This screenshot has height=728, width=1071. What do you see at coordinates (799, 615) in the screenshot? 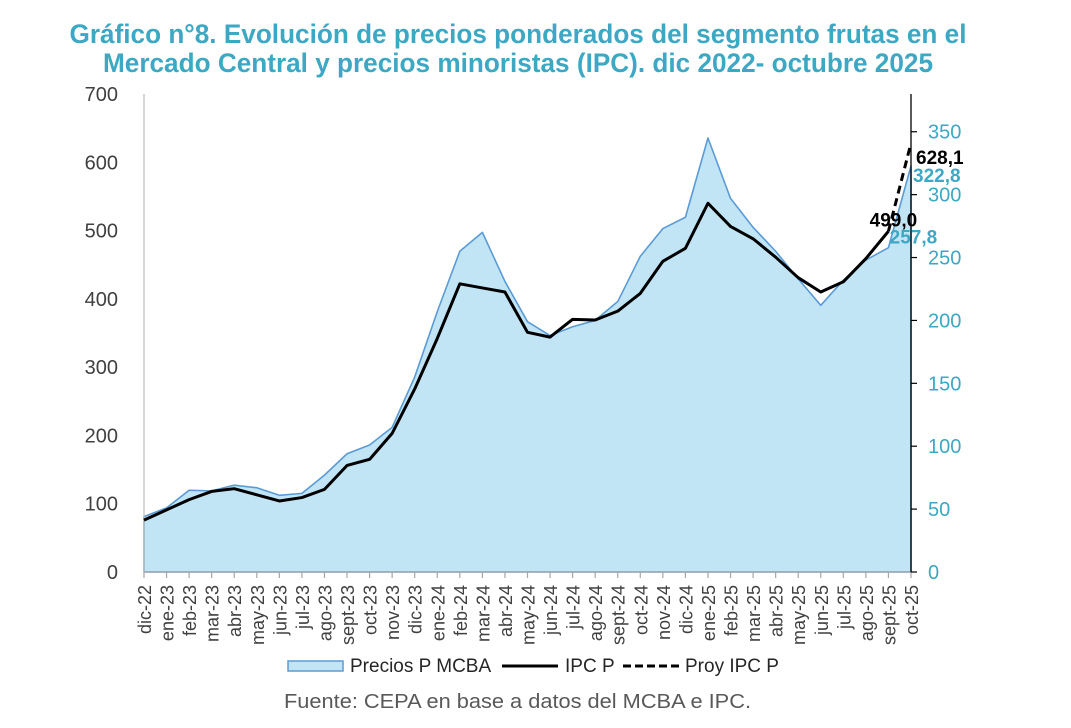
I see `x-tick-label: may-25` at bounding box center [799, 615].